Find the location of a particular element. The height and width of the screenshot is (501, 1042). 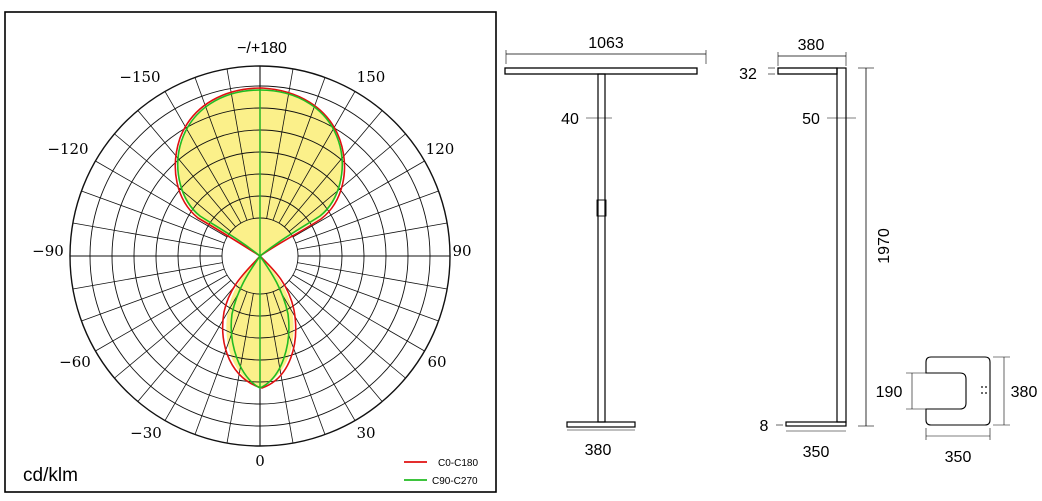

side-depth-label: 380 is located at coordinates (811, 45).